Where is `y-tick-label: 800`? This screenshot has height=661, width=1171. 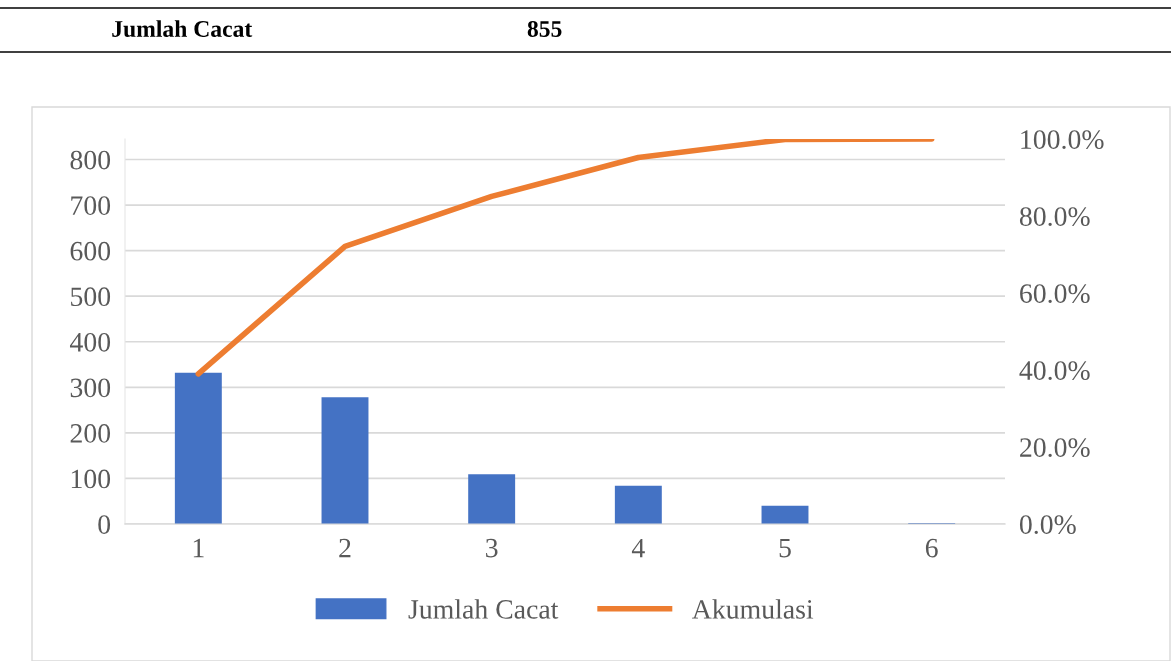 y-tick-label: 800 is located at coordinates (90, 160).